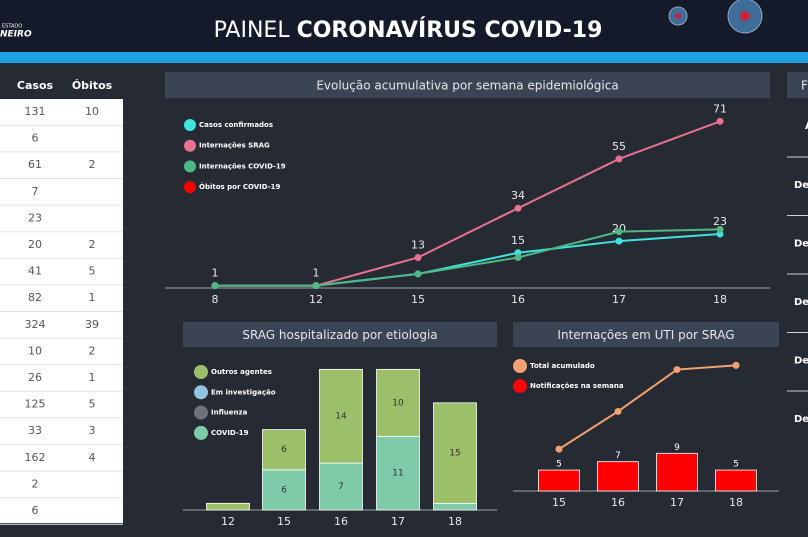 The height and width of the screenshot is (537, 808). What do you see at coordinates (16, 35) in the screenshot?
I see `logo-bottom: NEIRO` at bounding box center [16, 35].